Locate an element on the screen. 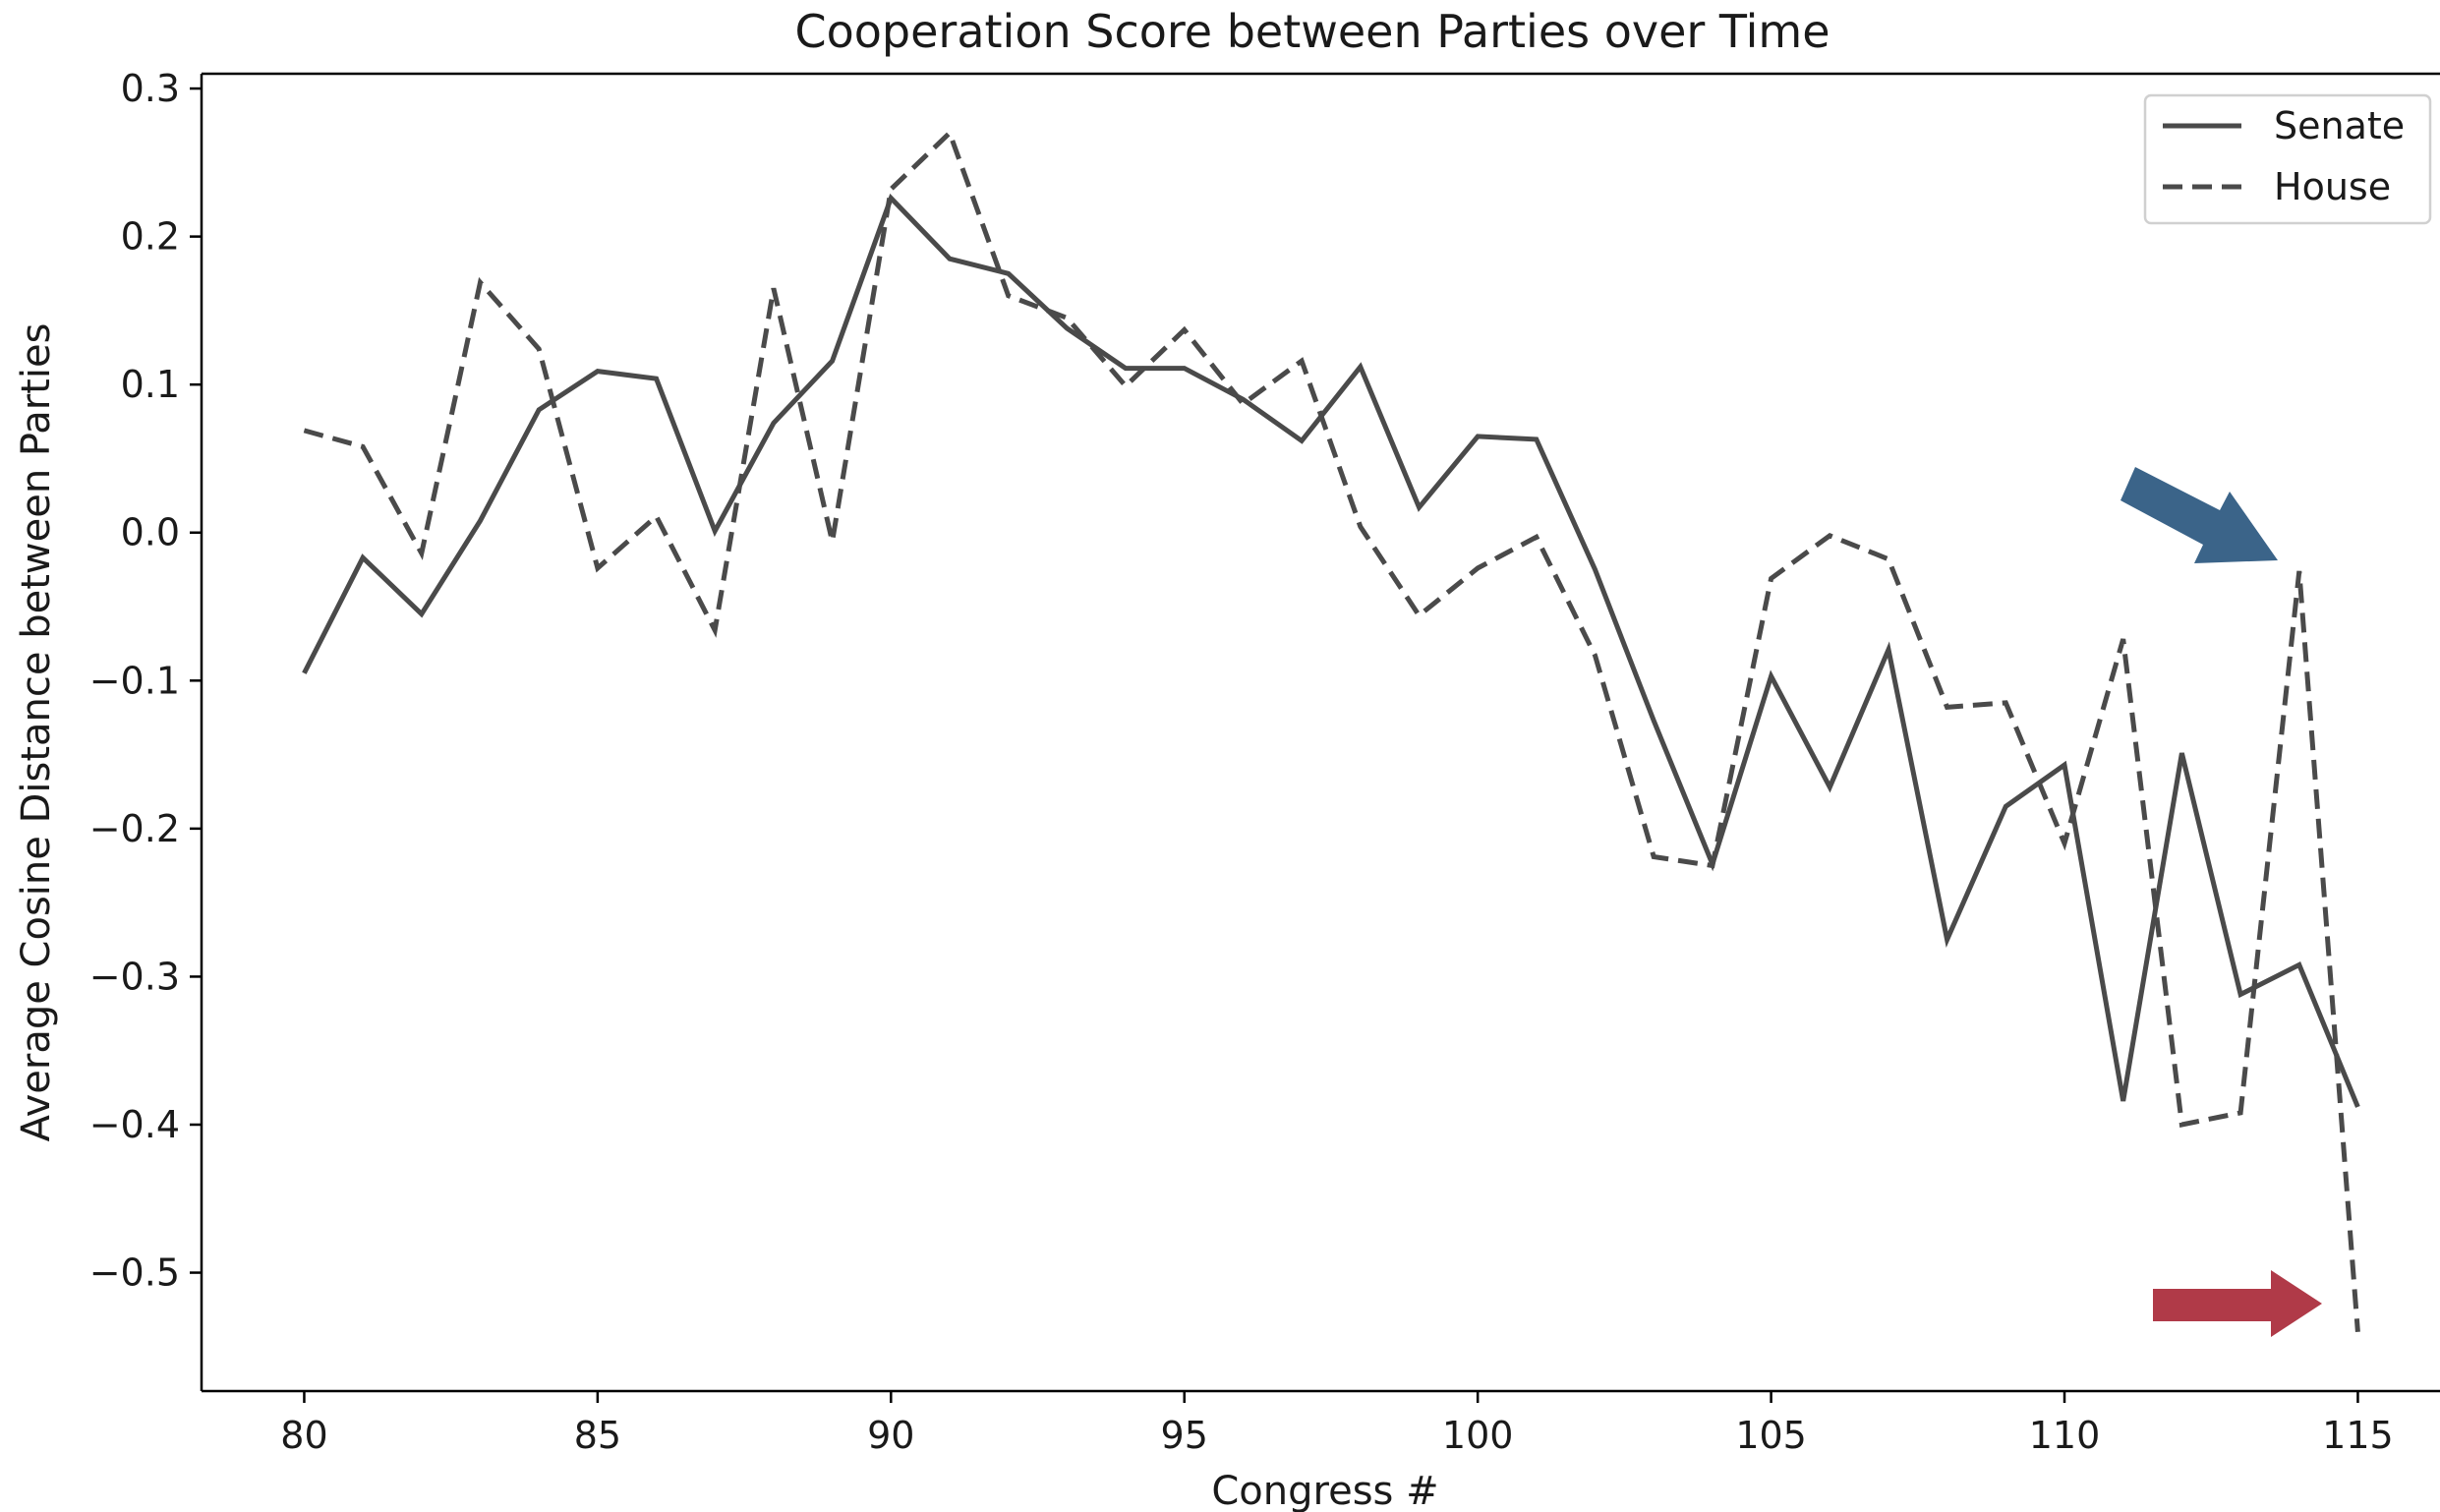 The height and width of the screenshot is (1512, 2440). y-tick-label: −0.2 is located at coordinates (134, 828).